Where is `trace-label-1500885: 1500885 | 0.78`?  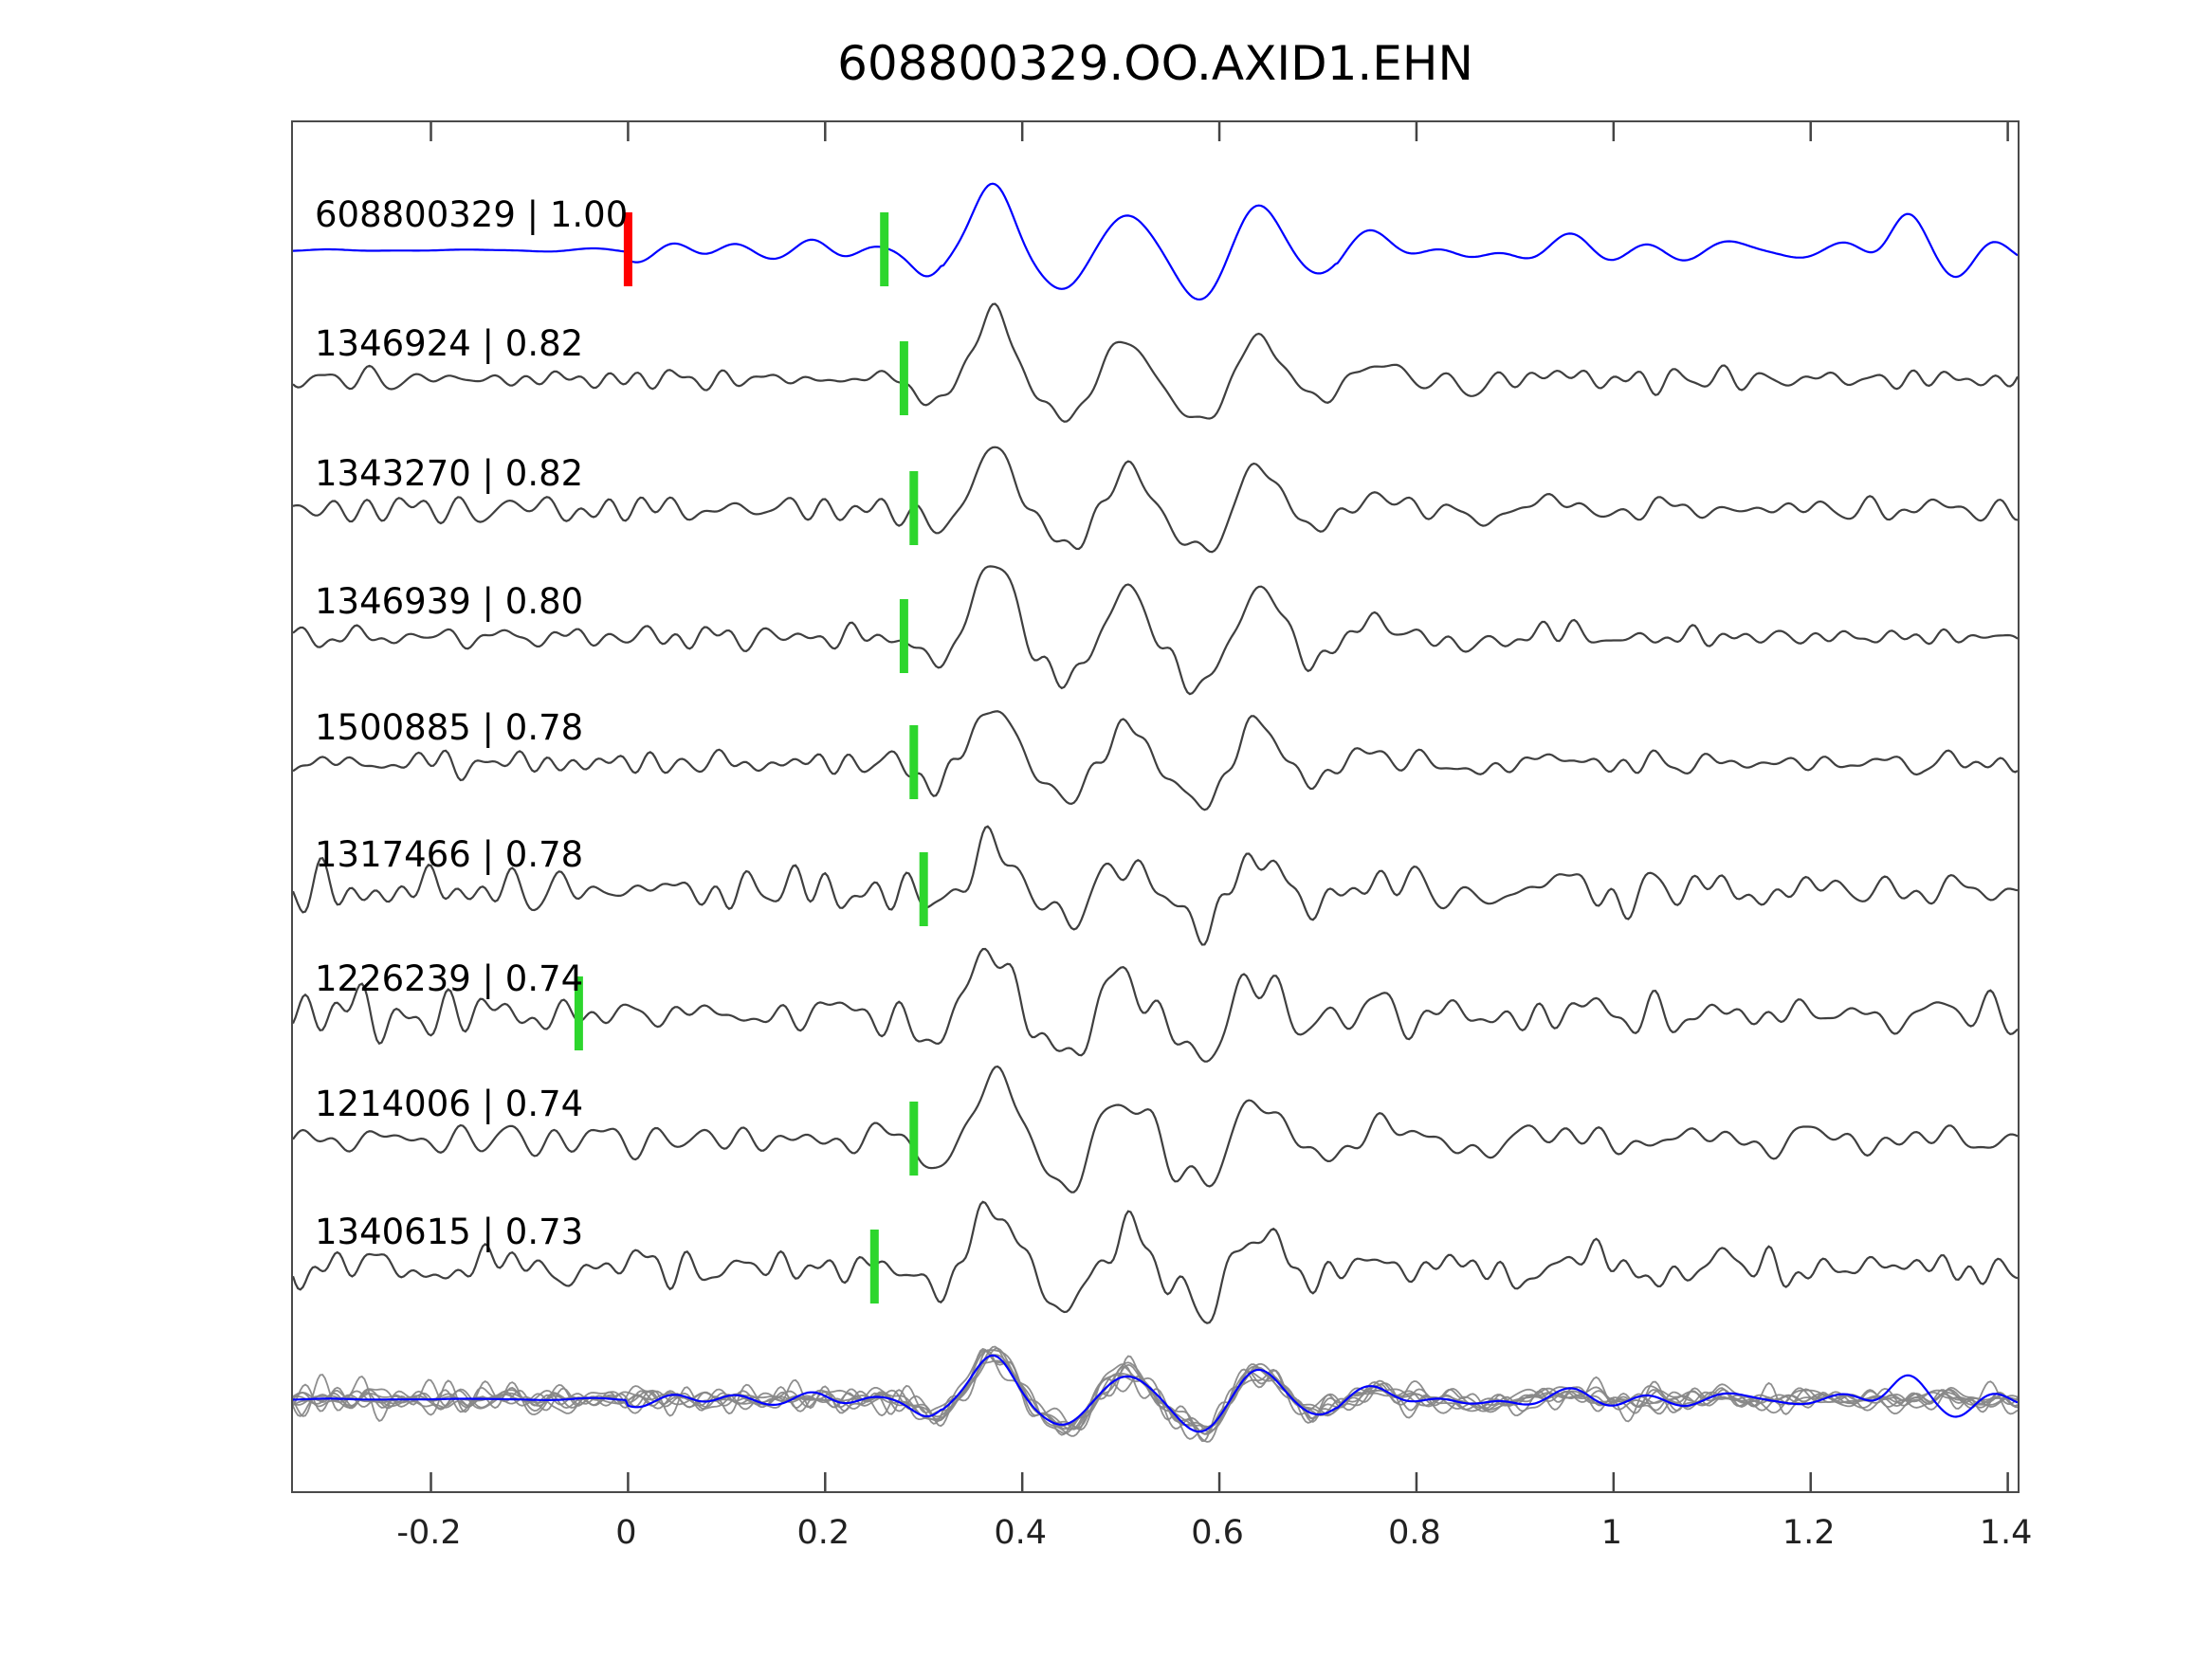
trace-label-1500885: 1500885 | 0.78 is located at coordinates (449, 727).